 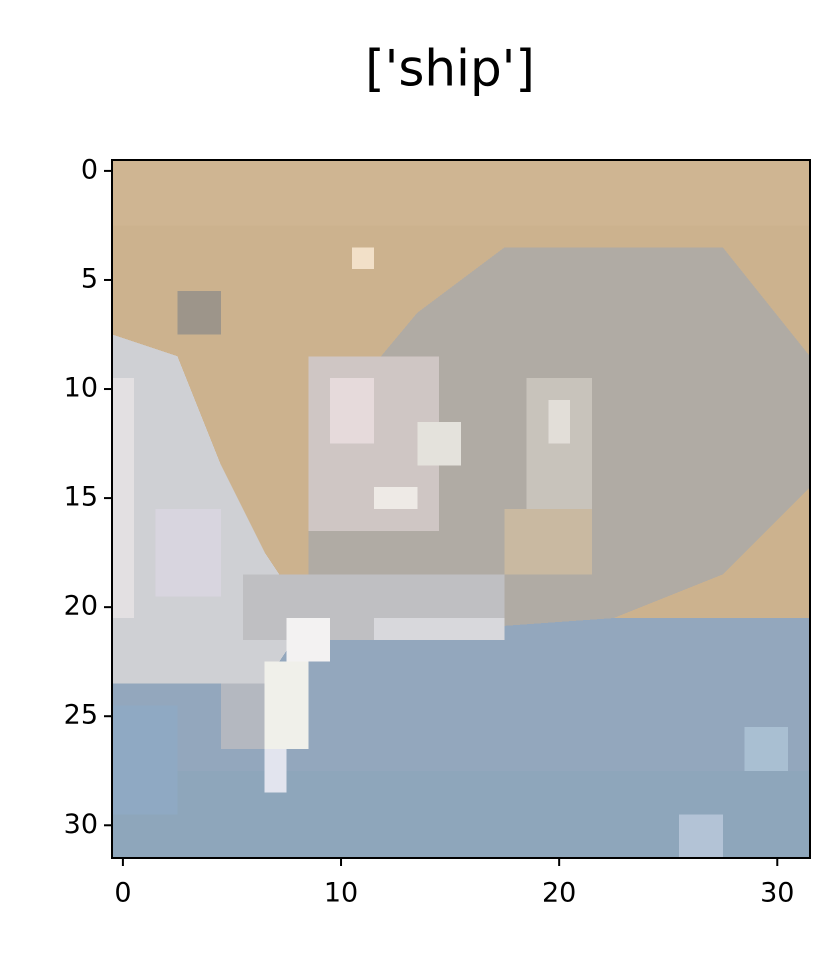 What do you see at coordinates (559, 893) in the screenshot?
I see `x-tick-label: 20` at bounding box center [559, 893].